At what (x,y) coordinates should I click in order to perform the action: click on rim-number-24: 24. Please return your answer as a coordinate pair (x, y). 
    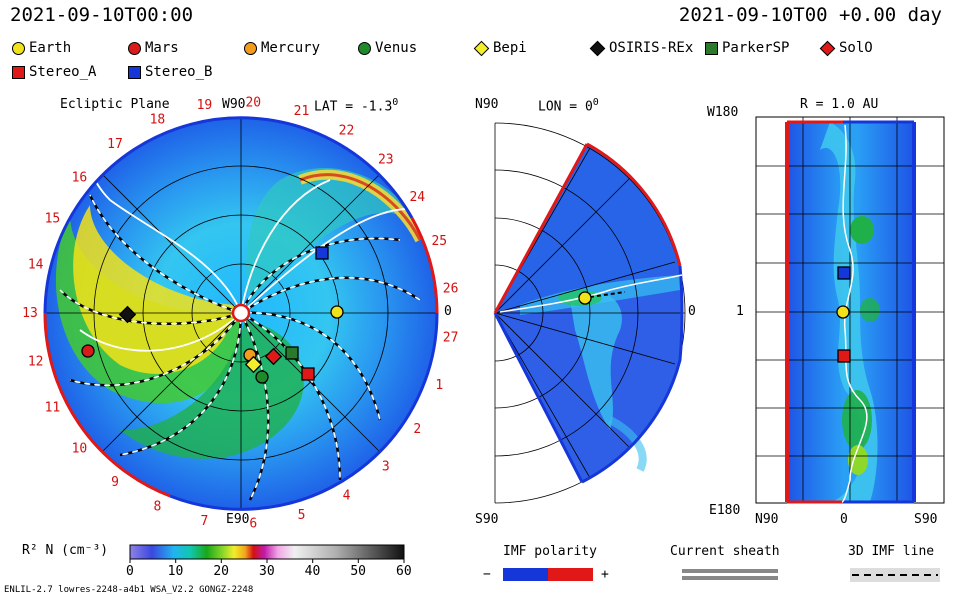
    Looking at the image, I should click on (417, 197).